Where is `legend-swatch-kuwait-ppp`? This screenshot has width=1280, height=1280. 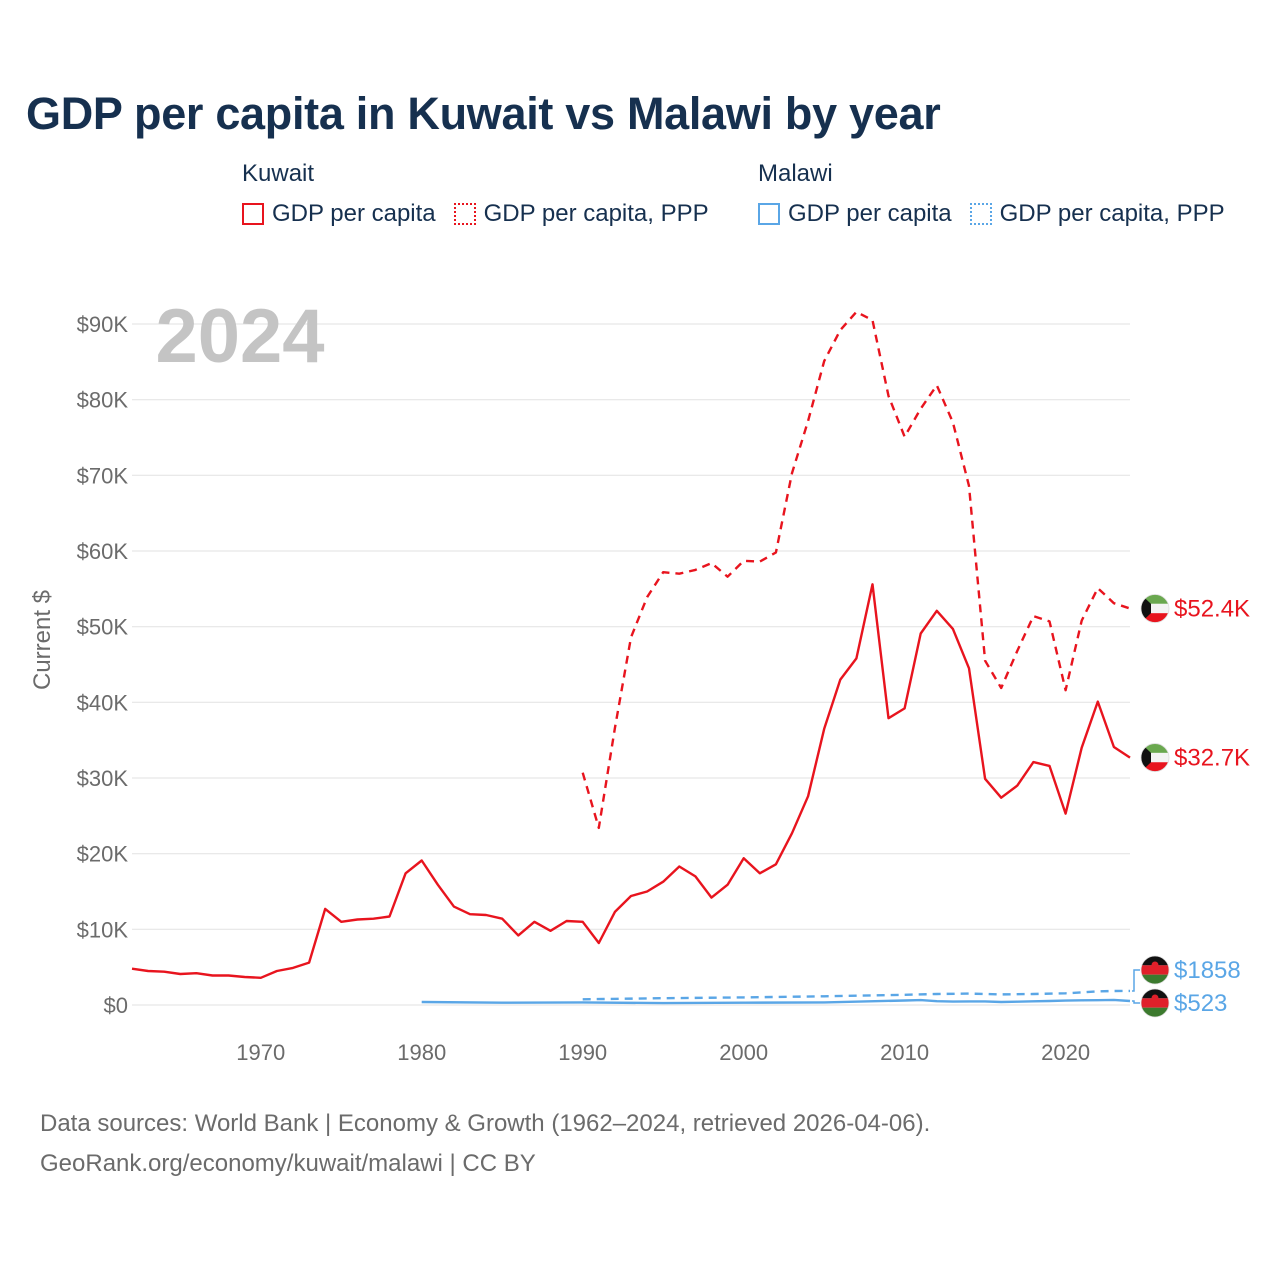 legend-swatch-kuwait-ppp is located at coordinates (464, 214).